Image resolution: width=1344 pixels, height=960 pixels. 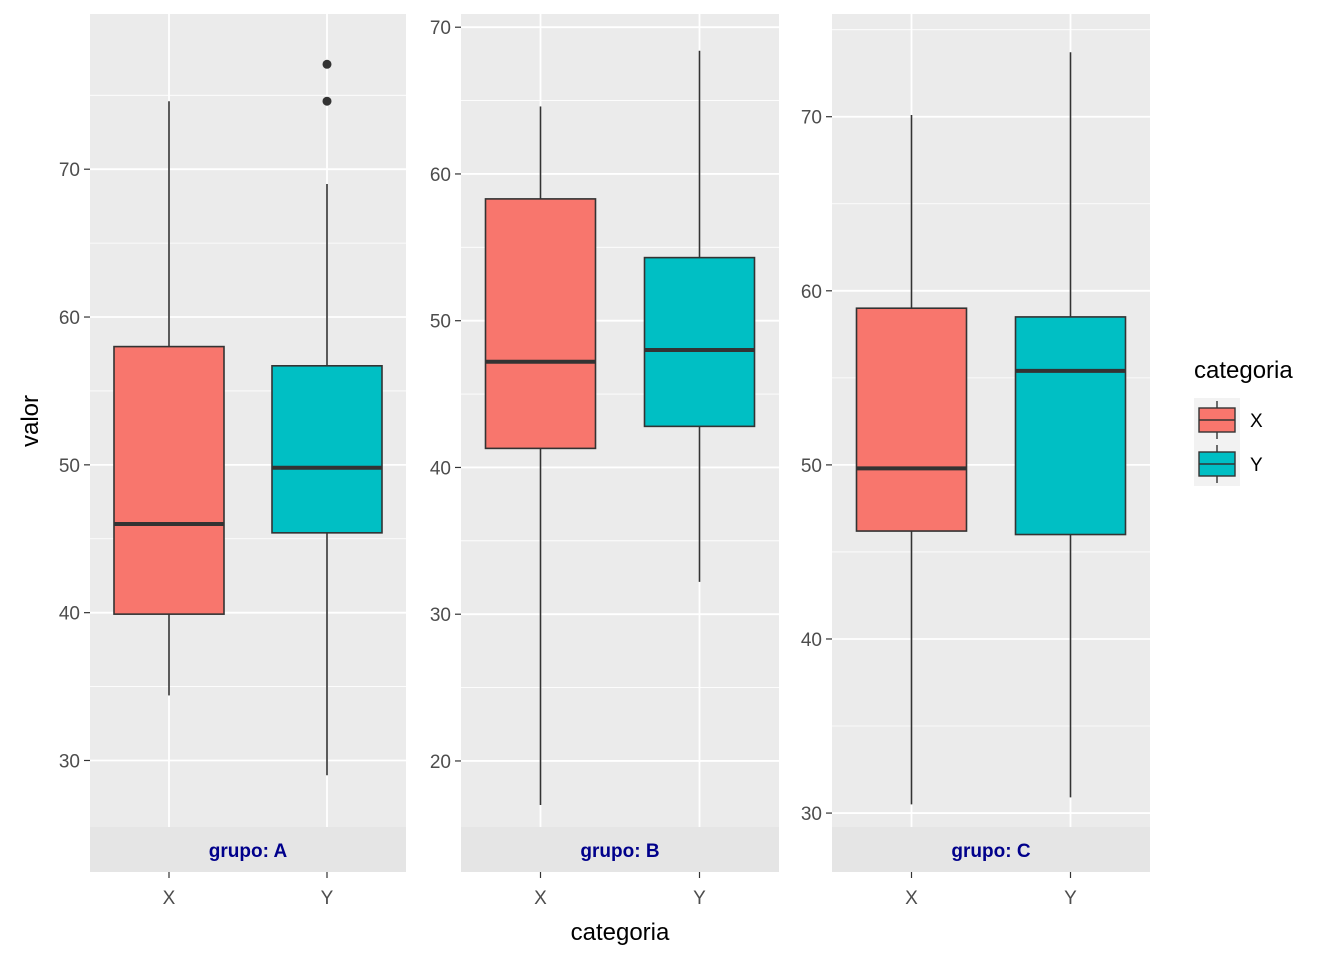 I want to click on x-axis-title: categoria, so click(x=620, y=932).